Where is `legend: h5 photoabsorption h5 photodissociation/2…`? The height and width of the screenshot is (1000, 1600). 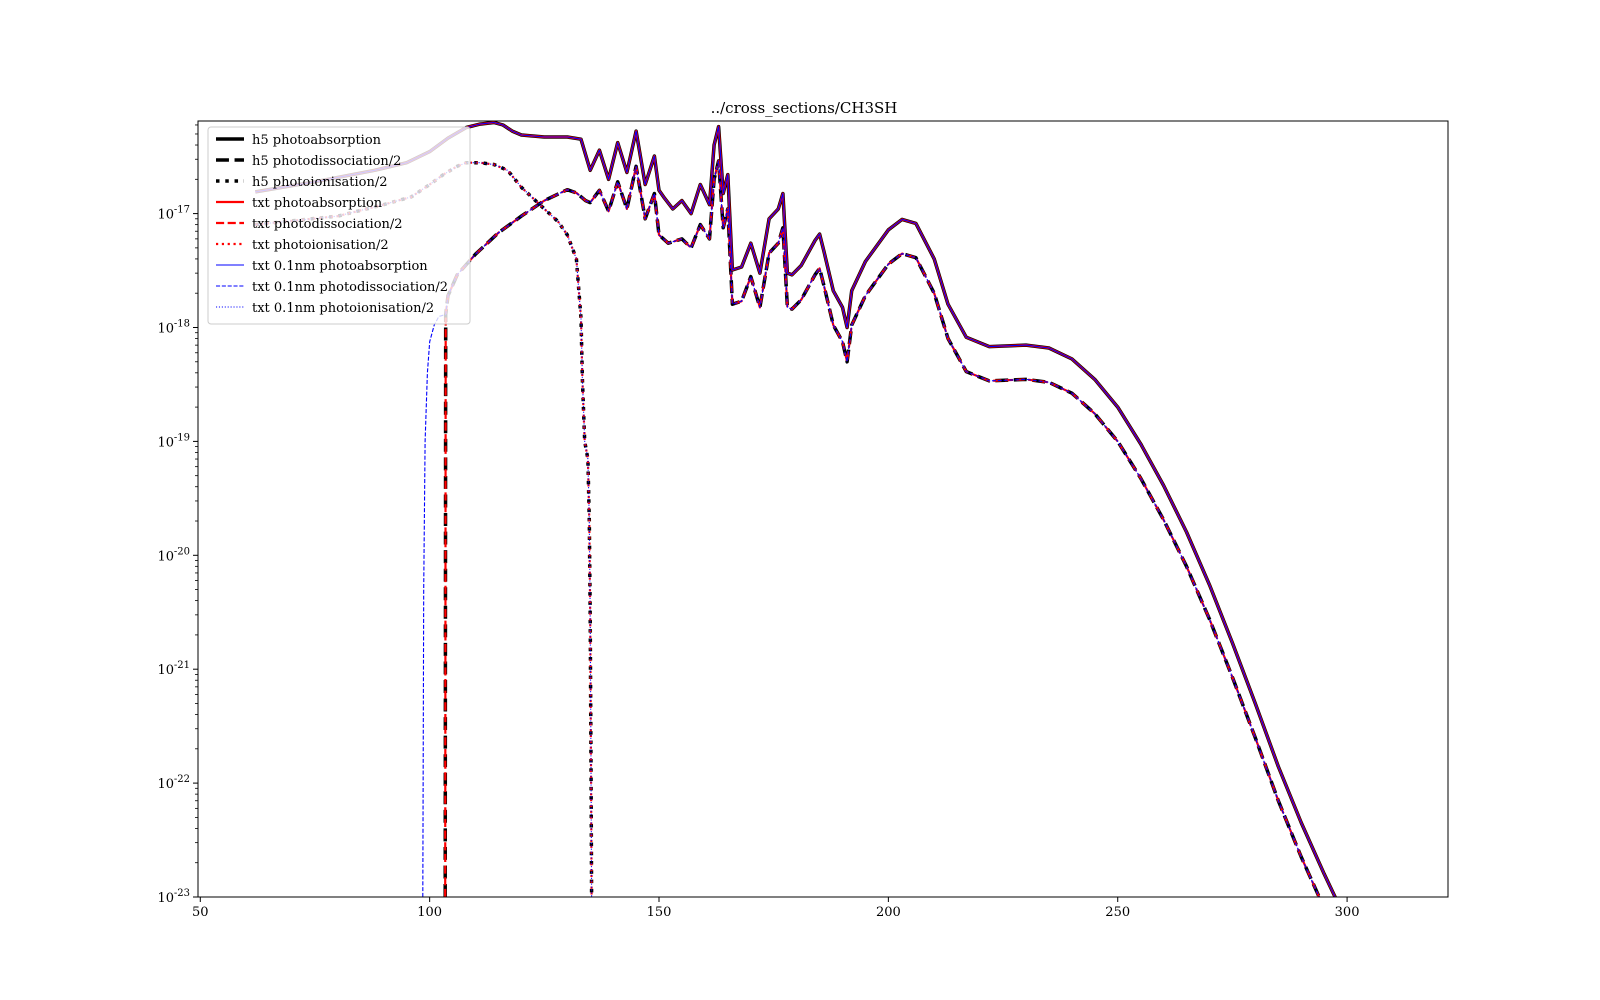
legend: h5 photoabsorption h5 photodissociation/2… is located at coordinates (339, 225).